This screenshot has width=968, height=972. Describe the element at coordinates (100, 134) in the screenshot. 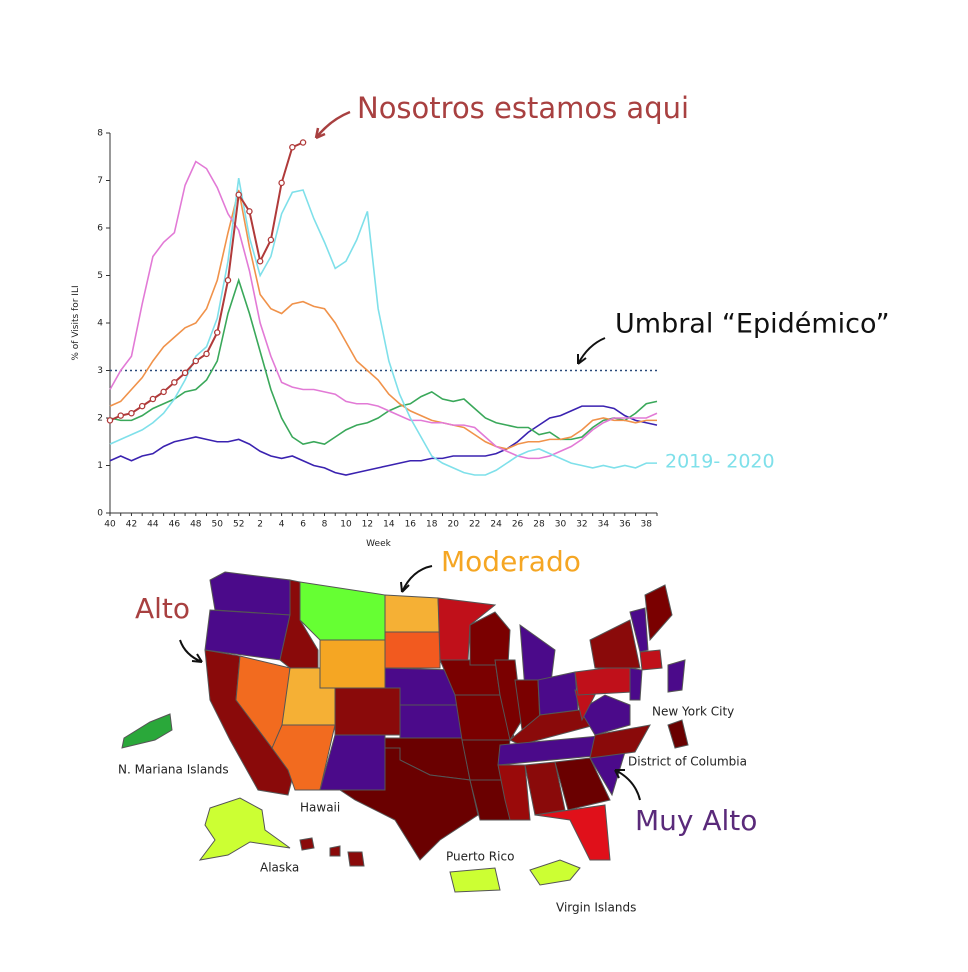

I see `y-tick-label: 8` at that location.